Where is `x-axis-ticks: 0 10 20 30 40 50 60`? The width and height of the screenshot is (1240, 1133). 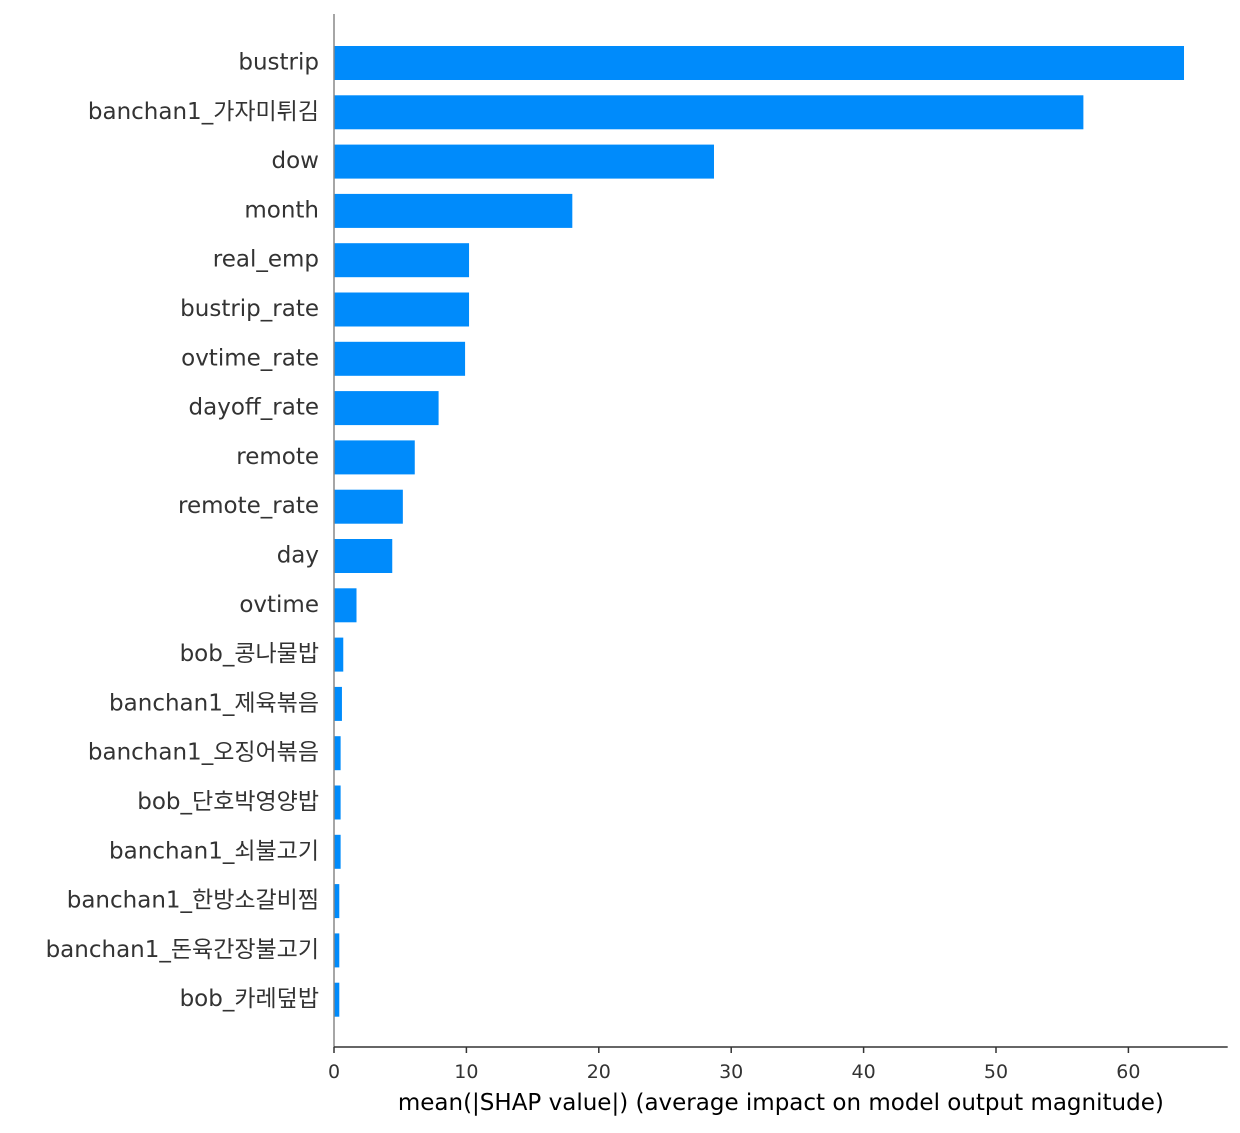
x-axis-ticks: 0 10 20 30 40 50 60 is located at coordinates (734, 1065).